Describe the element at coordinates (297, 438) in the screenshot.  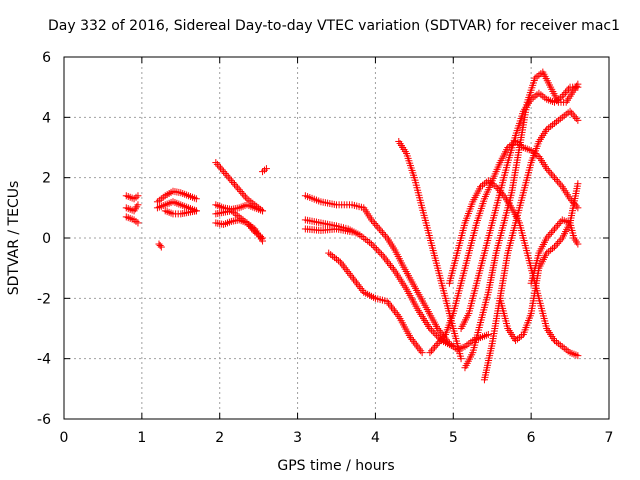
I see `x-tick-label: 3` at that location.